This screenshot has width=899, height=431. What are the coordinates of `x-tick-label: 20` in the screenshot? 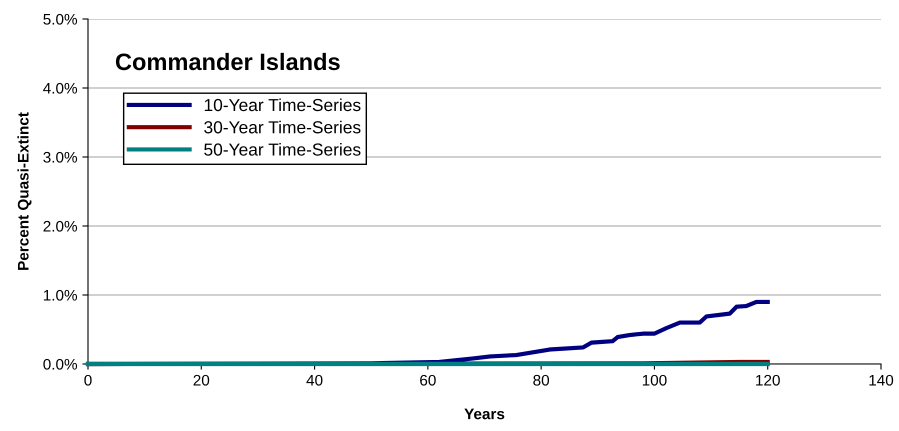 It's located at (202, 380).